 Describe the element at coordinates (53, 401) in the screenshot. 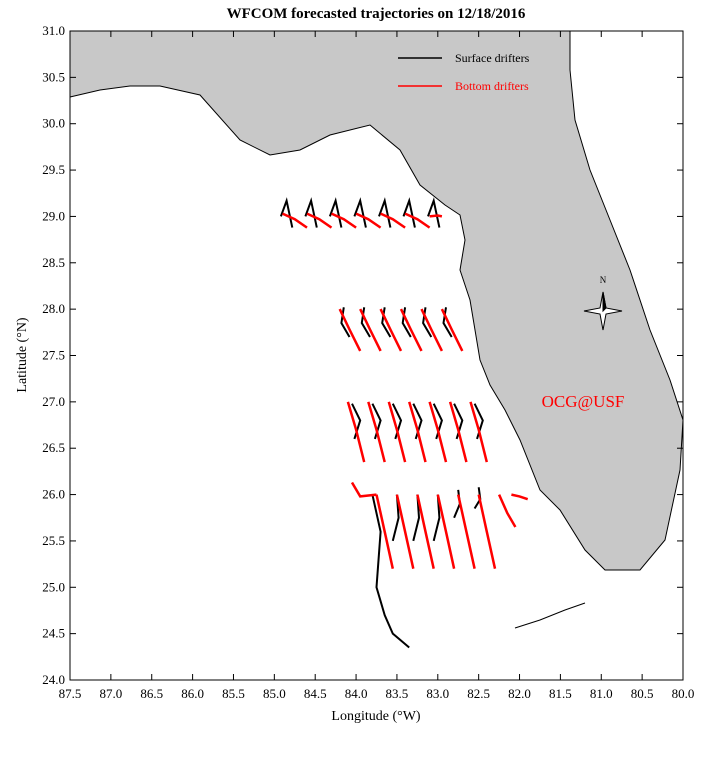

I see `y-tick-label: 27.0` at that location.